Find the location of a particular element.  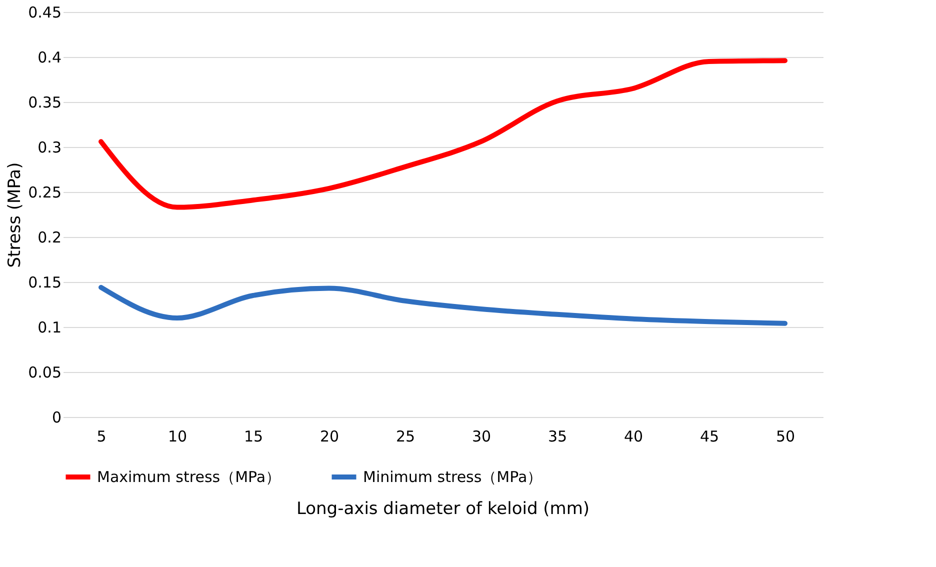

y-tick-label: 0.25 is located at coordinates (45, 193).